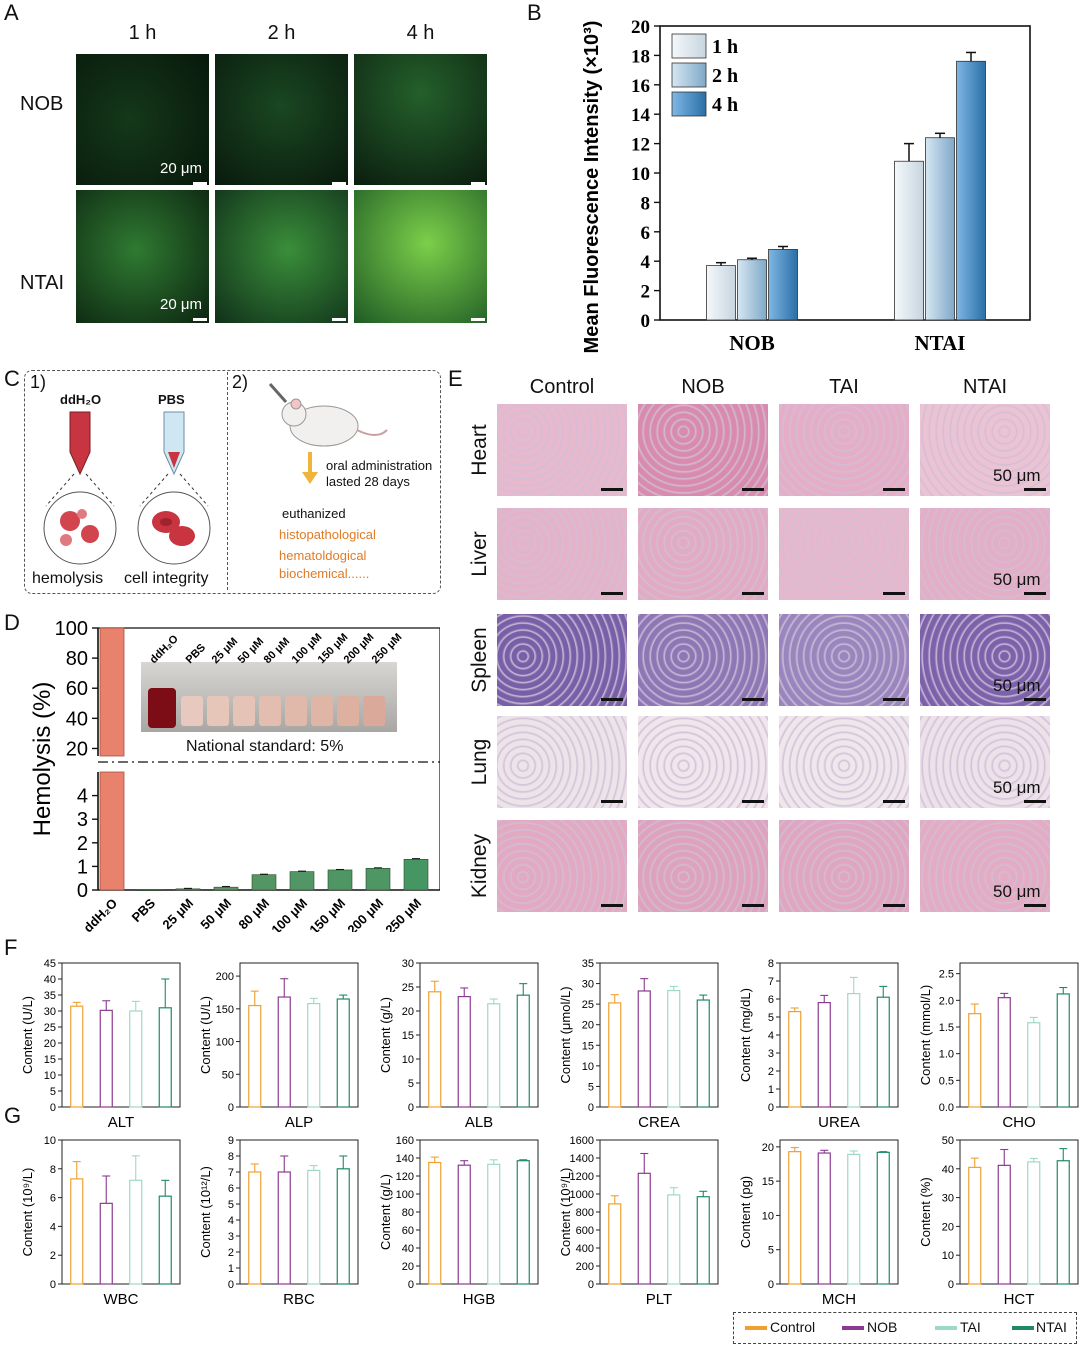 This screenshot has height=1347, width=1080. Describe the element at coordinates (232, 482) in the screenshot. I see `panel-c-frame` at that location.